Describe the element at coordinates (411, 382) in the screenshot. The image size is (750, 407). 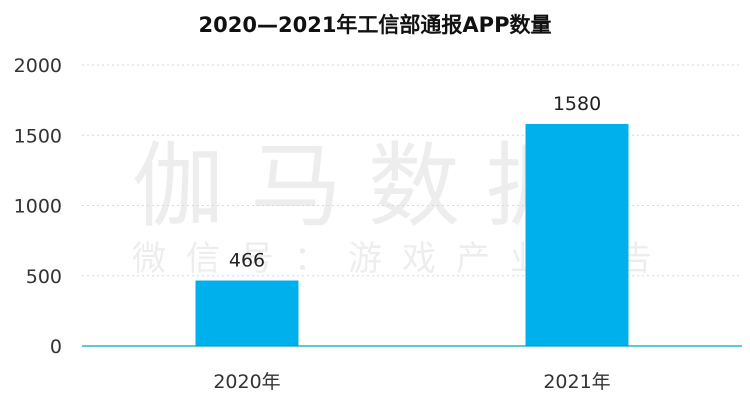
I see `x-axis: 2020年 2021年` at that location.